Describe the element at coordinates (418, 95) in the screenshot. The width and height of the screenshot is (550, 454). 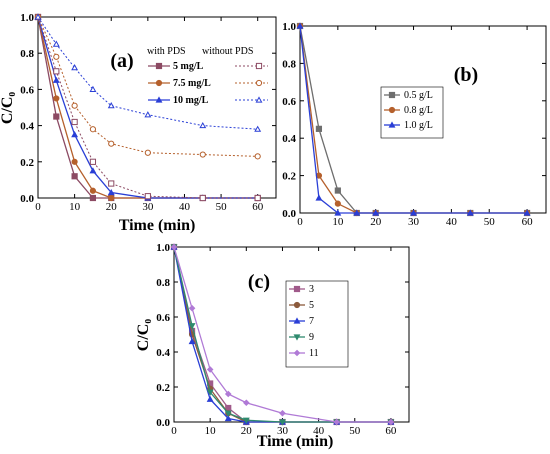
I see `legend-label: 0.5 g/L` at that location.